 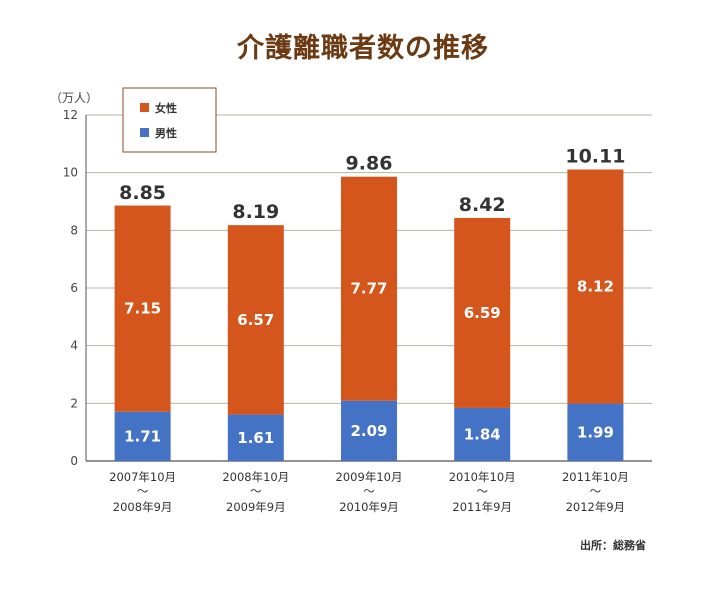 What do you see at coordinates (144, 107) in the screenshot?
I see `legend-swatch-female` at bounding box center [144, 107].